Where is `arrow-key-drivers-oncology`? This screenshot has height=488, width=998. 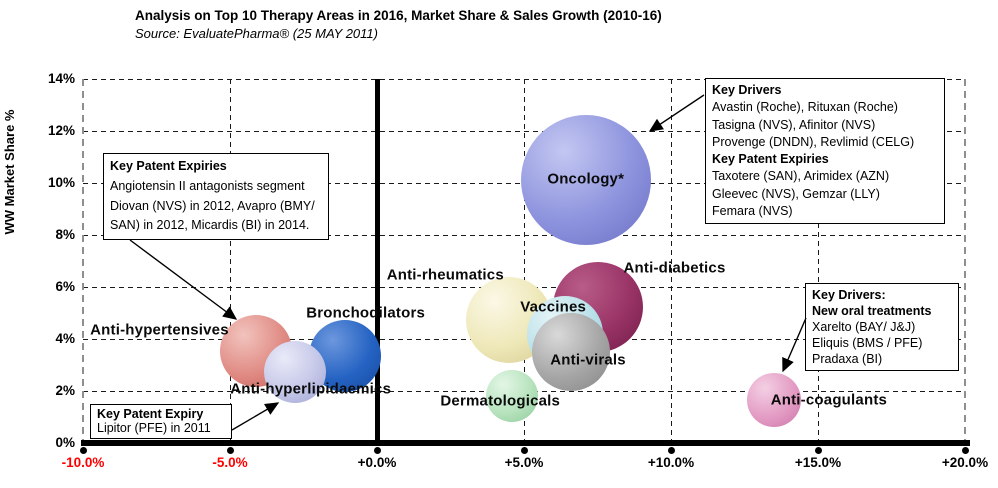 arrow-key-drivers-oncology is located at coordinates (676, 113).